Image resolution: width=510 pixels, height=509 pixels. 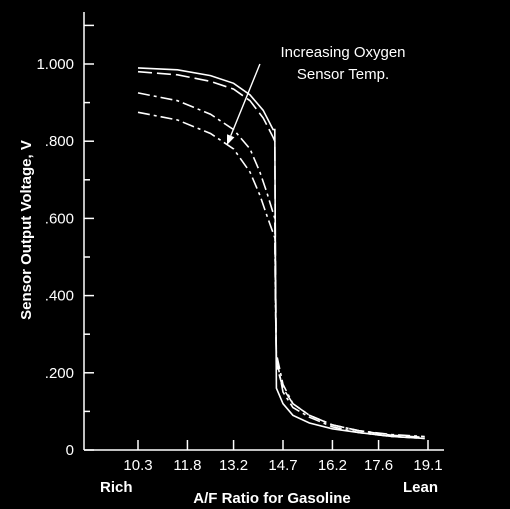 What do you see at coordinates (233, 465) in the screenshot?
I see `x-tick-label: 13.2` at bounding box center [233, 465].